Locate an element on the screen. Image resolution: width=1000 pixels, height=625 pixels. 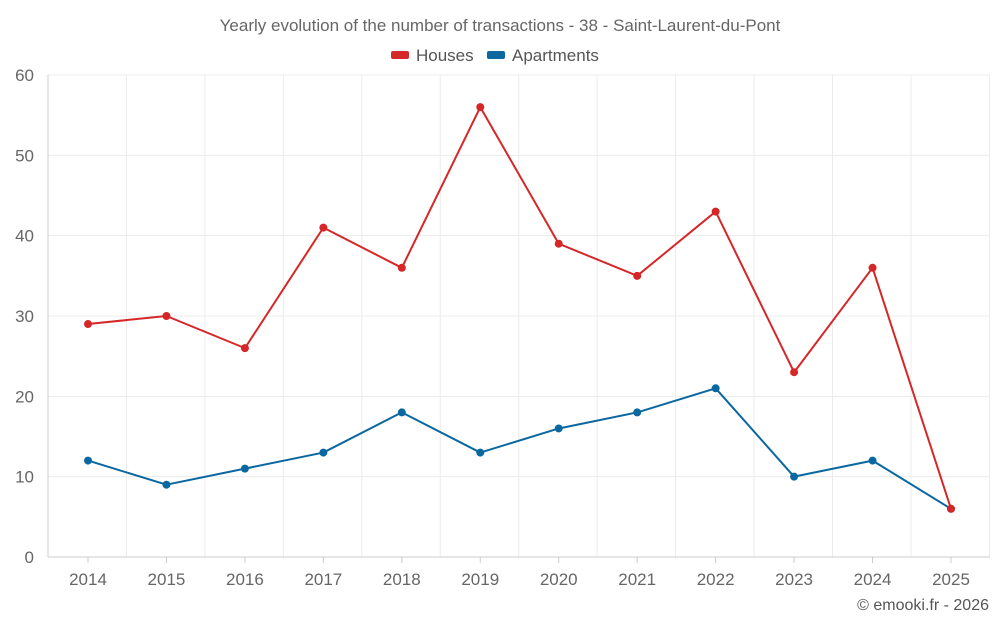
y-tick-label: 30 is located at coordinates (24, 316).